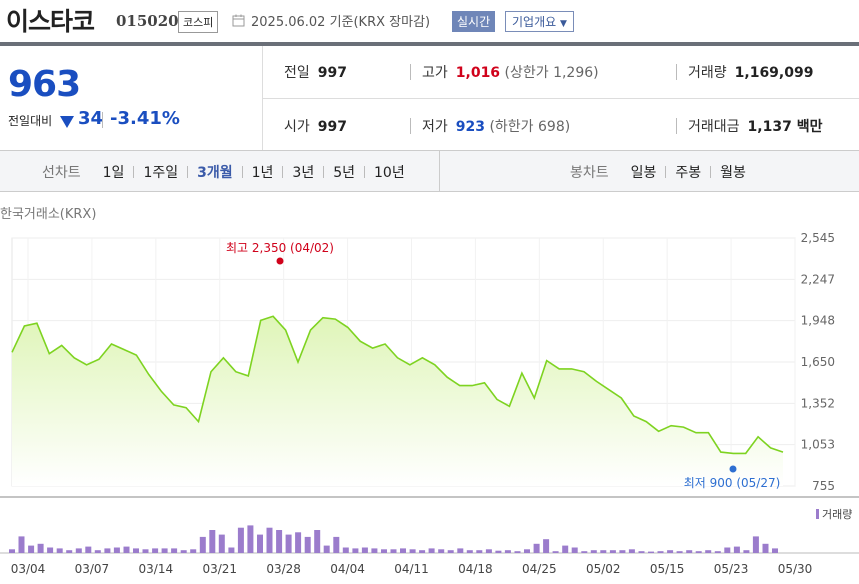  What do you see at coordinates (439, 171) in the screenshot?
I see `tab-divider` at bounding box center [439, 171].